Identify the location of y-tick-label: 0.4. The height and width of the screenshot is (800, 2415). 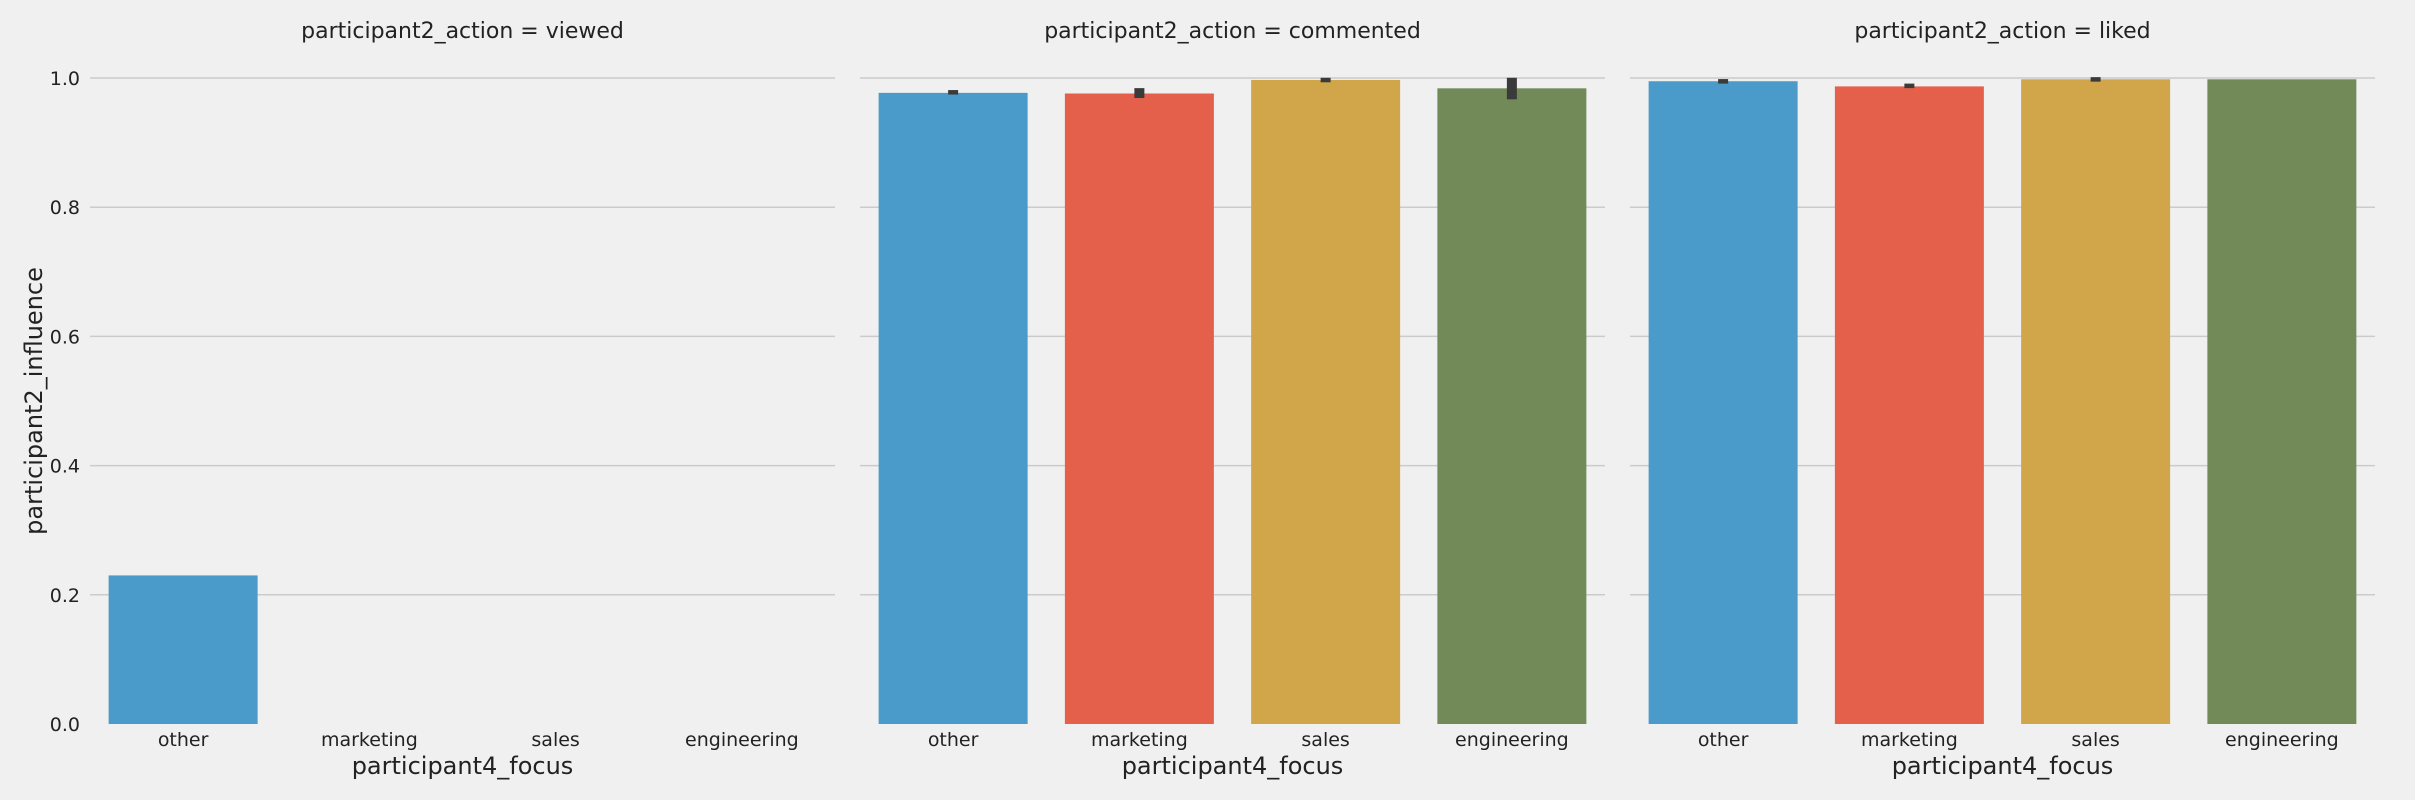
(65, 467).